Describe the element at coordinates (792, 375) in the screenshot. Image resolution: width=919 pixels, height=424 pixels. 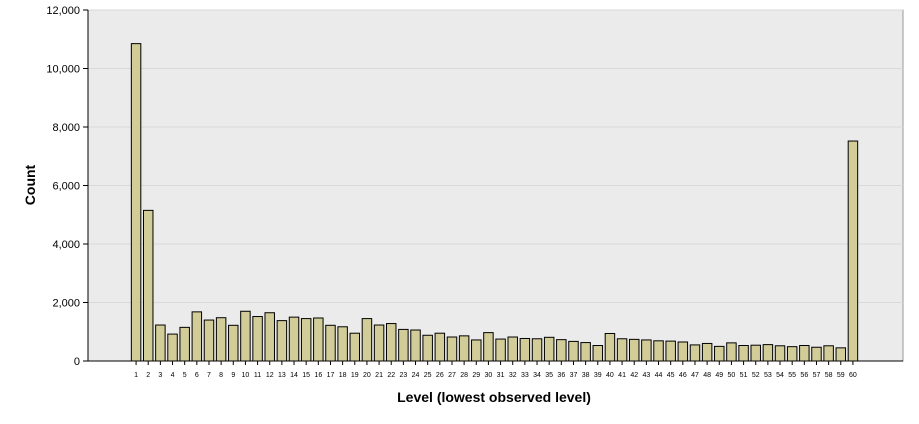
I see `x-tick-label: 55` at that location.